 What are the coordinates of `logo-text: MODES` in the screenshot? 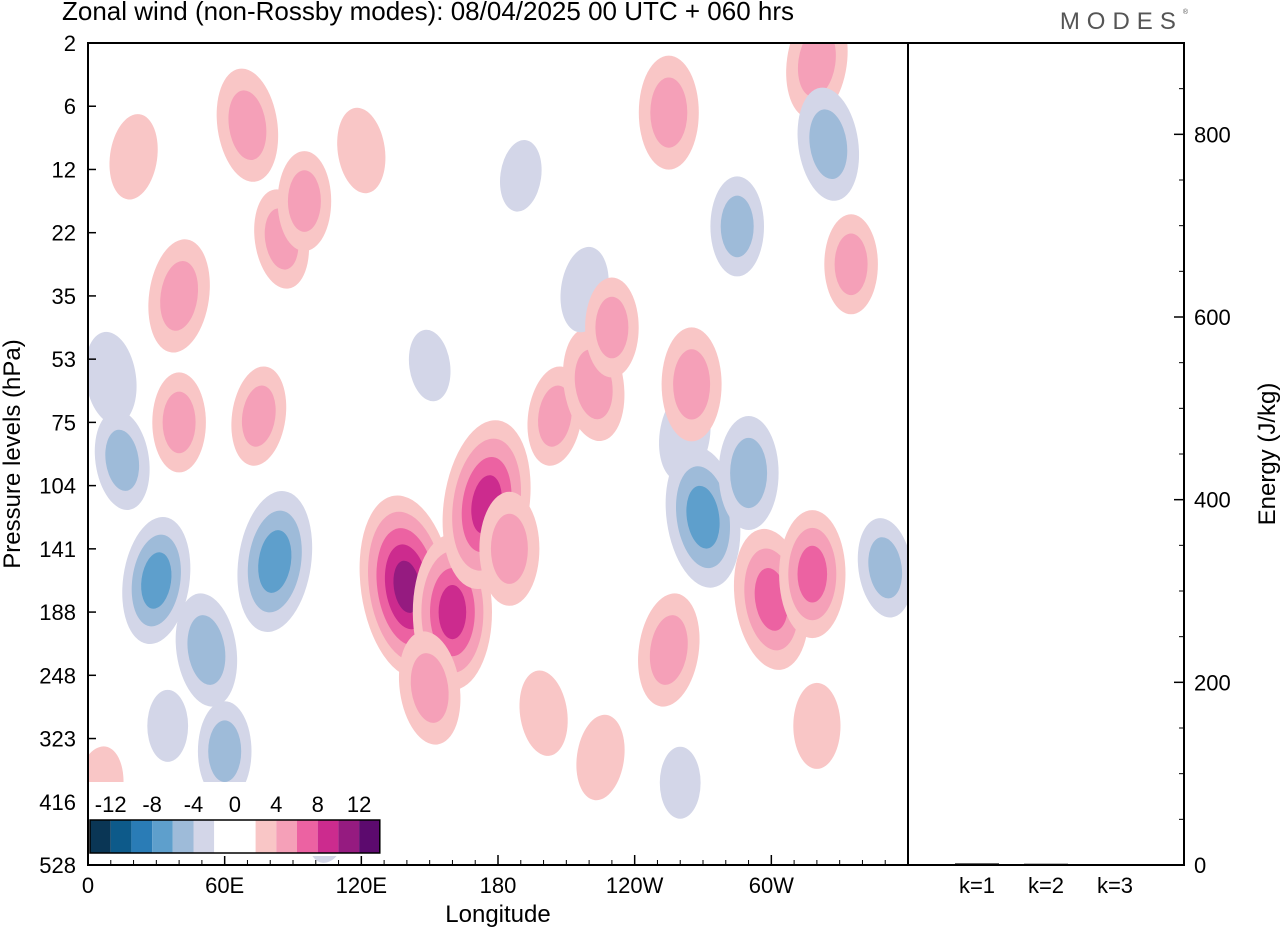 It's located at (1121, 21).